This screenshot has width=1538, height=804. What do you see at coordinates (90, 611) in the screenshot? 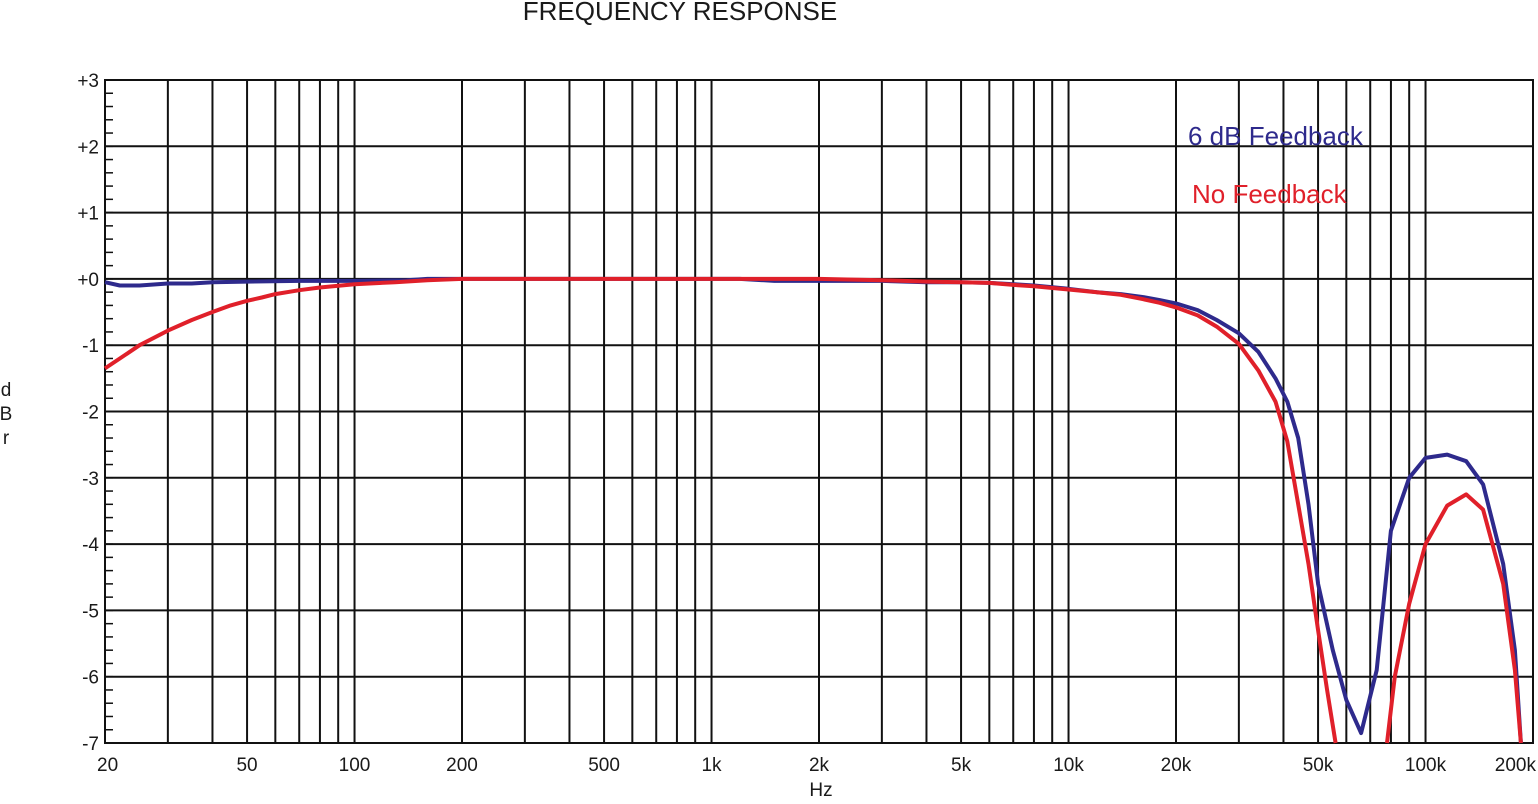
I see `y-tick-label: -5` at bounding box center [90, 611].